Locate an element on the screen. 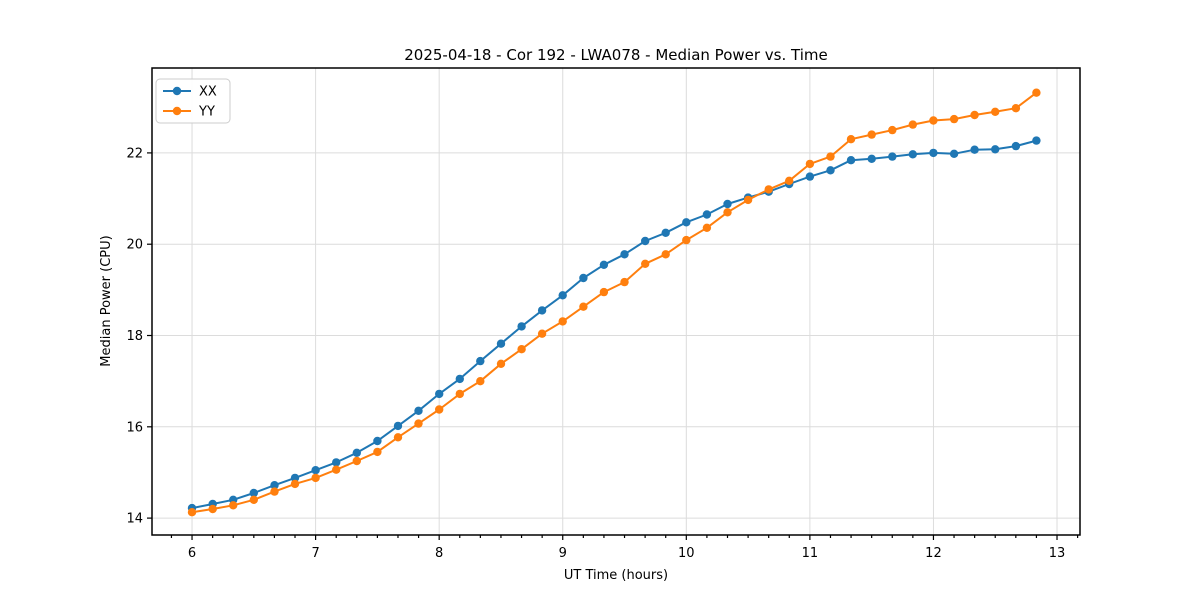 The width and height of the screenshot is (1200, 600). xtick-label-10: 10 is located at coordinates (686, 553).